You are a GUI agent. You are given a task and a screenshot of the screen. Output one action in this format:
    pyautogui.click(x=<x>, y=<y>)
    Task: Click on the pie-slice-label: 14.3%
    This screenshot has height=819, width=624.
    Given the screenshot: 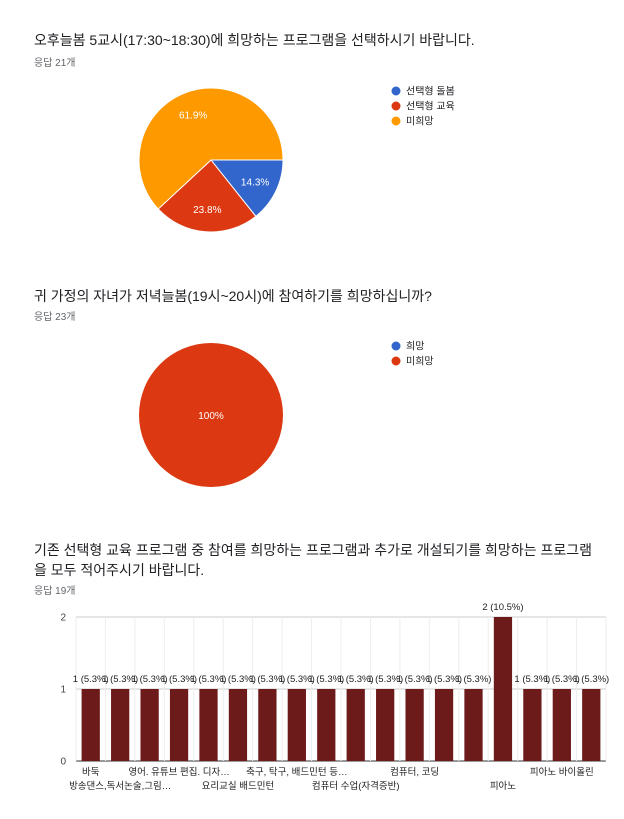 What is the action you would take?
    pyautogui.click(x=255, y=182)
    